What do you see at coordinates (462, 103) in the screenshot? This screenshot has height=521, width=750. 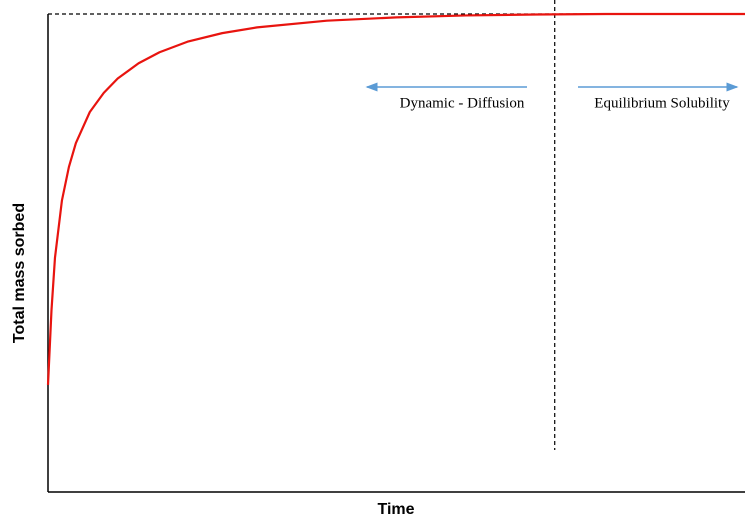 I see `annotation: Dynamic - Diffusion` at bounding box center [462, 103].